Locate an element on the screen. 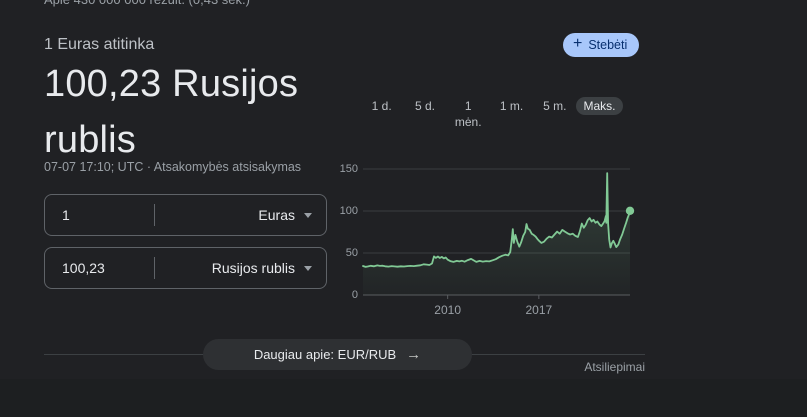 This screenshot has height=417, width=807. amount-input-from is located at coordinates (99, 215).